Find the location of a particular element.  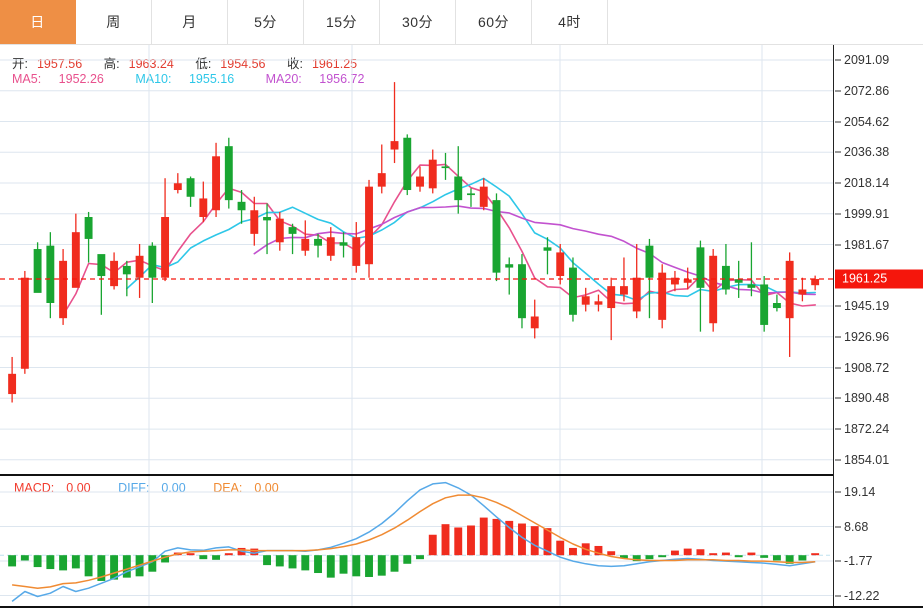

ma20-line is located at coordinates (534, 250).